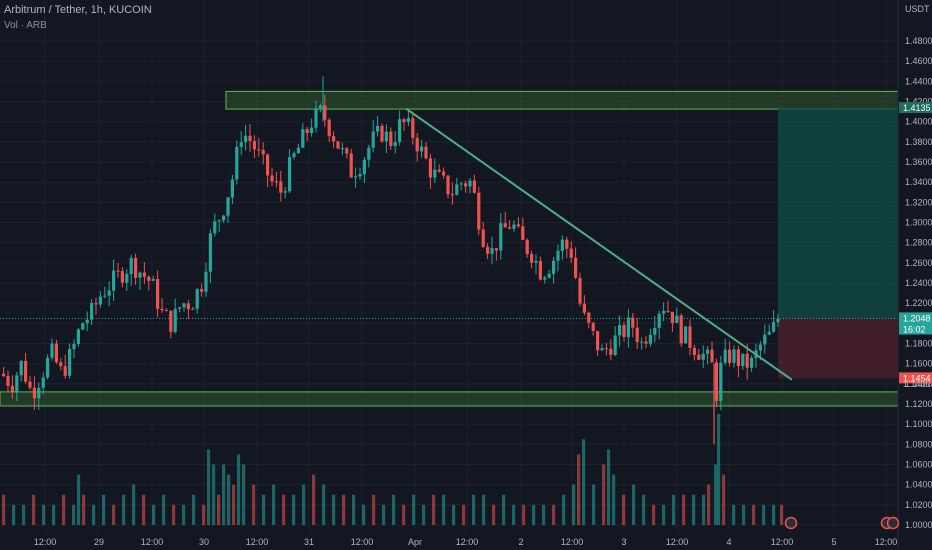  What do you see at coordinates (918, 344) in the screenshot?
I see `y-tick-label: 1.1800` at bounding box center [918, 344].